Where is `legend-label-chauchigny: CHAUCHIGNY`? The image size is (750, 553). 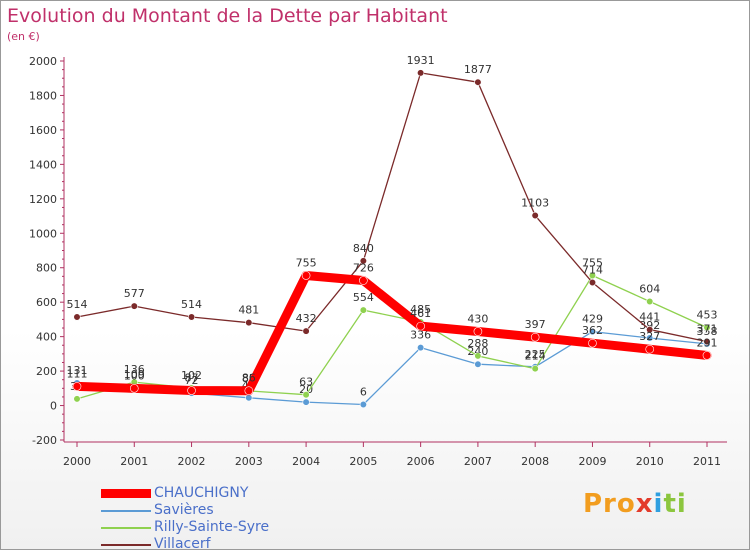 legend-label-chauchigny: CHAUCHIGNY is located at coordinates (201, 493).